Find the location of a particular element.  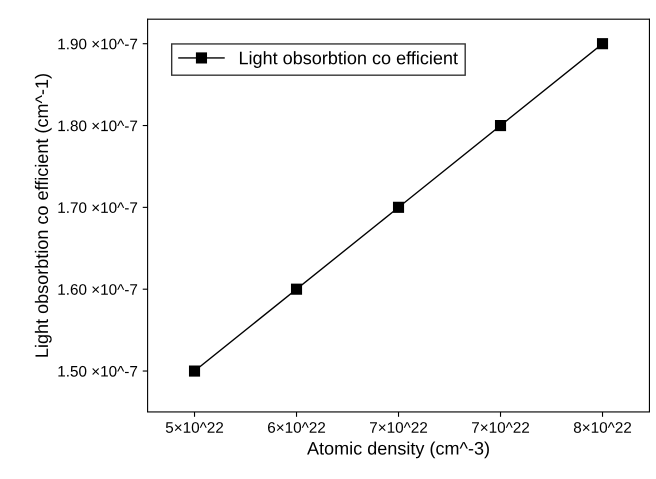

x-axis-title: Atomic density (cm^-3) is located at coordinates (398, 449).